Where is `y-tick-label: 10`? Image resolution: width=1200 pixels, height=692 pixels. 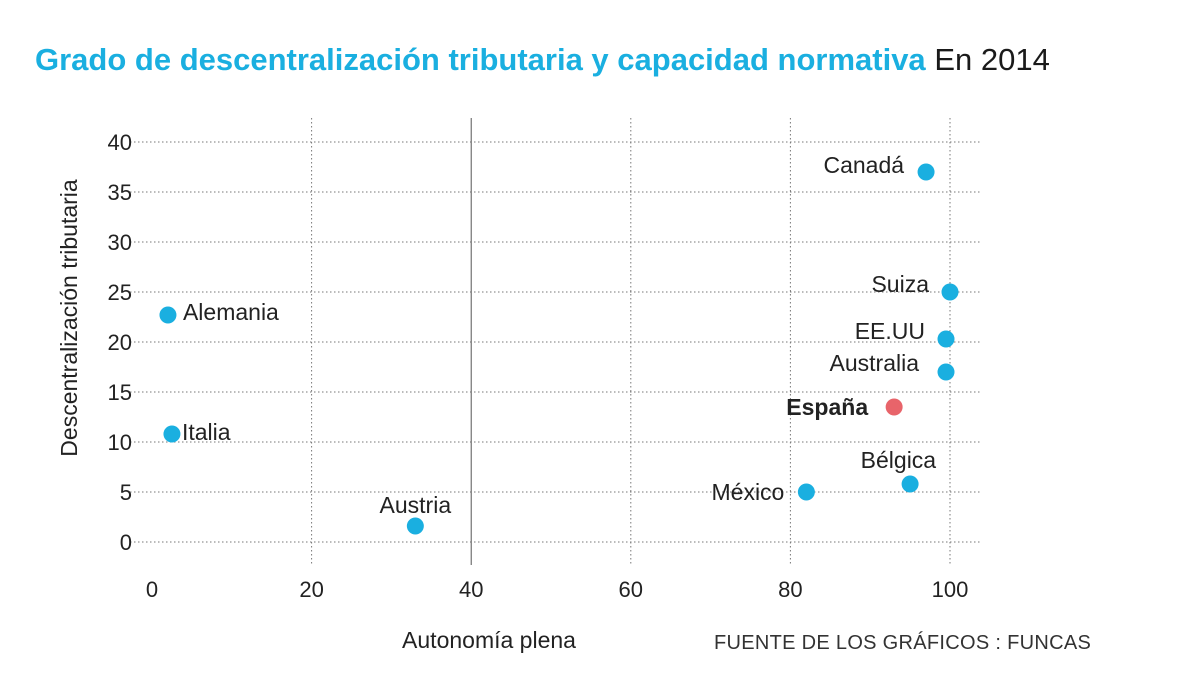 y-tick-label: 10 is located at coordinates (120, 442).